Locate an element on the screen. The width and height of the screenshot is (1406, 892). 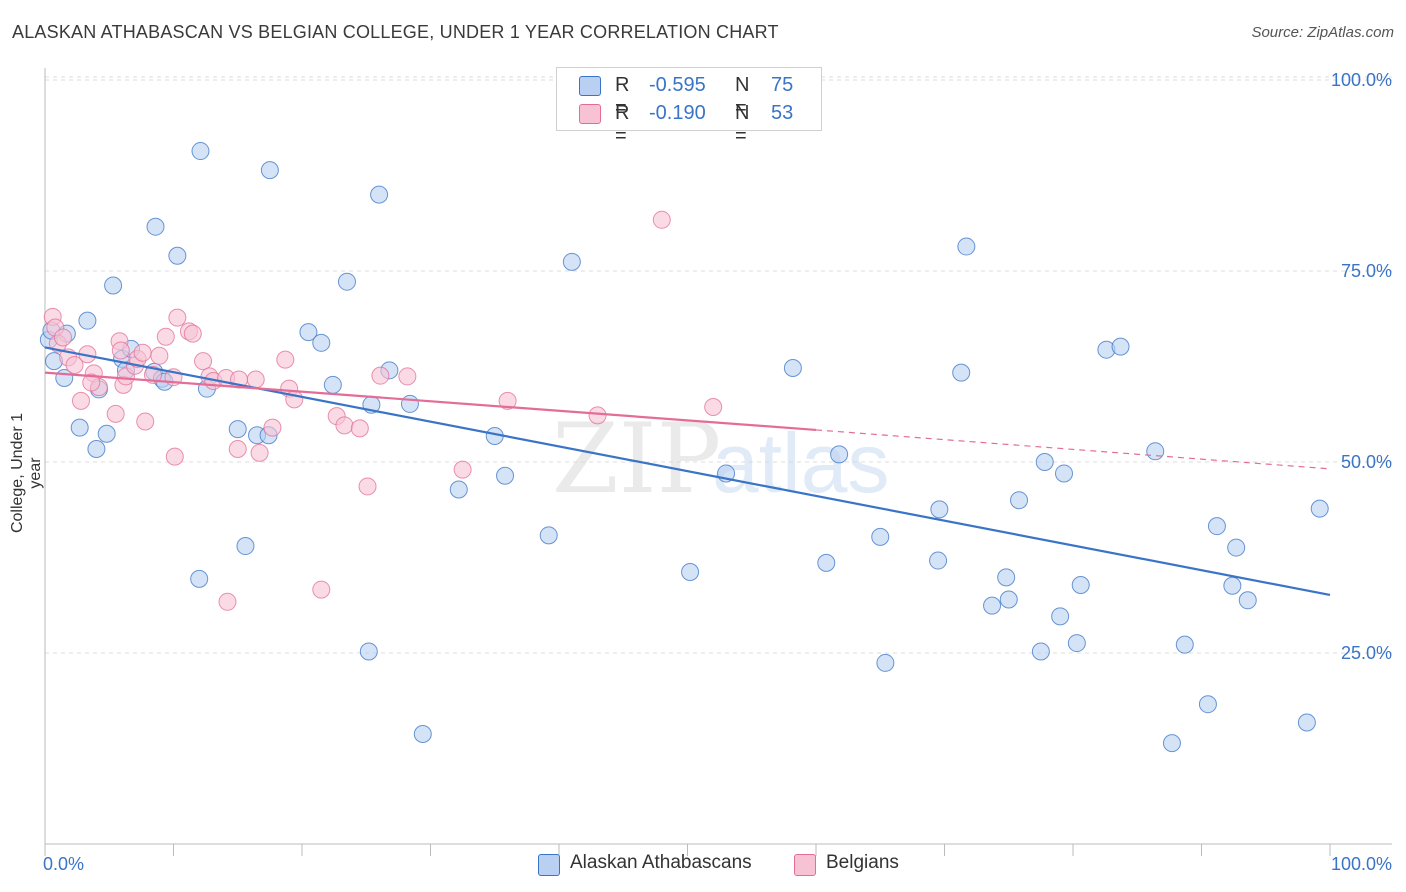
r-value: -0.190 is located at coordinates (677, 113).